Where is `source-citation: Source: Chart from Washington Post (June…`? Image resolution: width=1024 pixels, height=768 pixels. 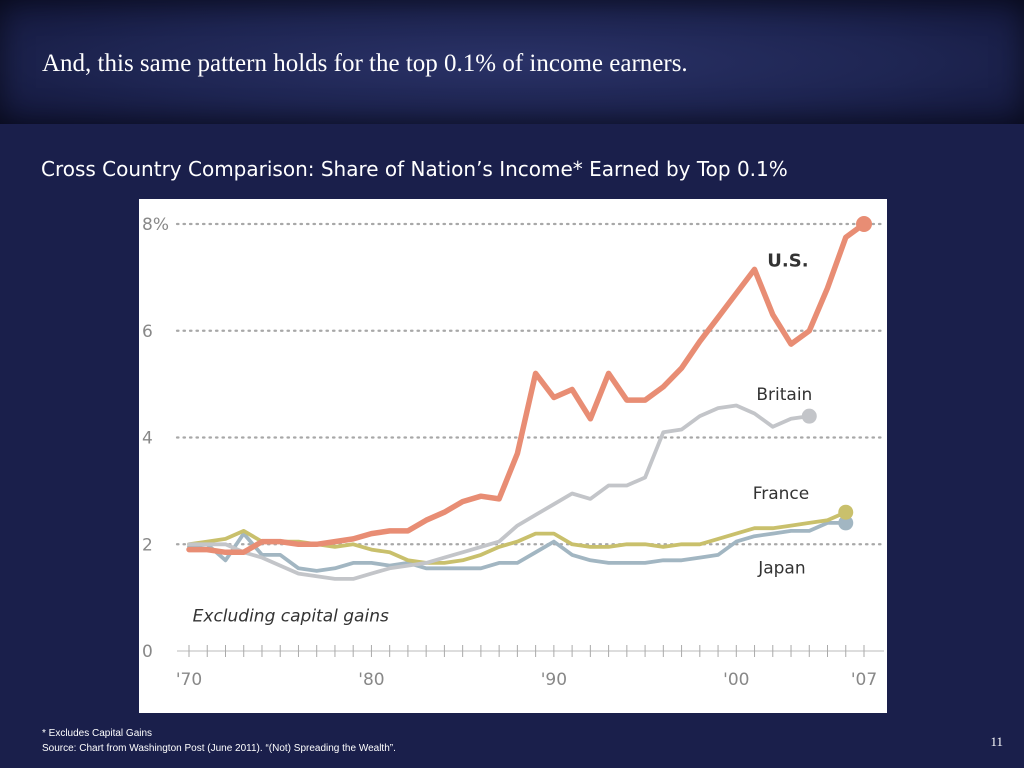
source-citation: Source: Chart from Washington Post (June… is located at coordinates (219, 748).